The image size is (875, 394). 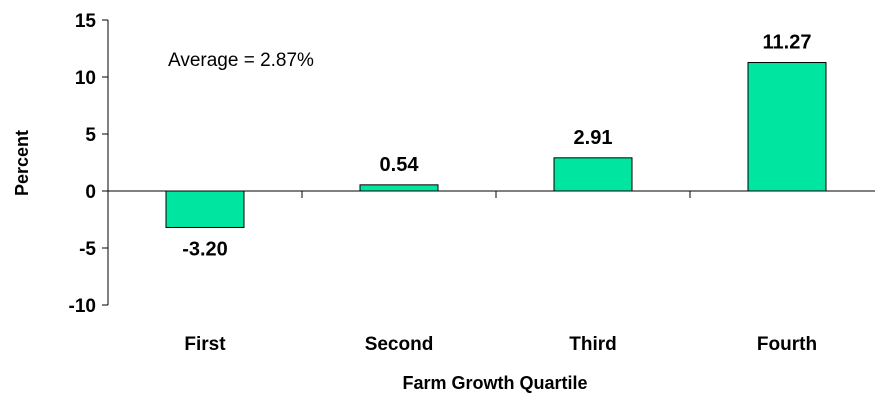 I want to click on category-label-third: Third, so click(x=593, y=344).